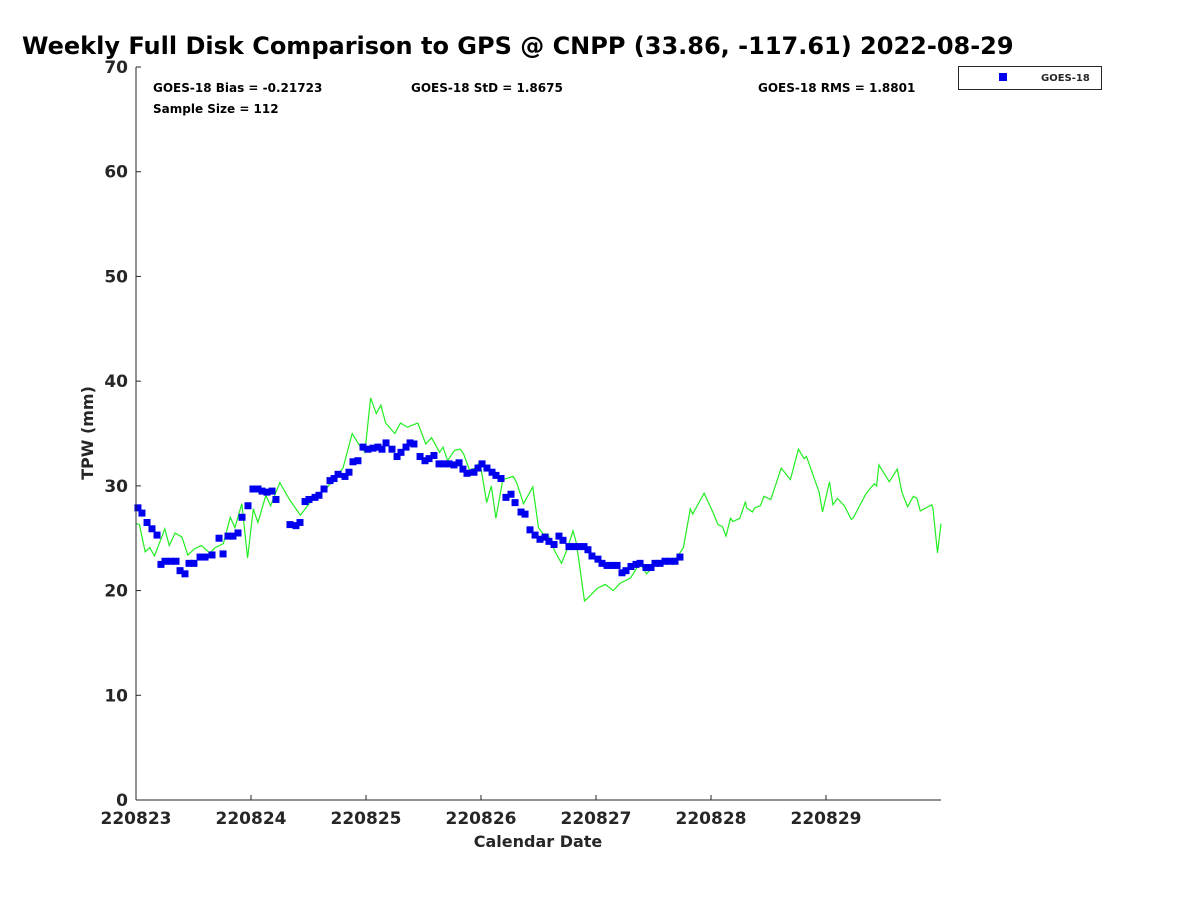 The height and width of the screenshot is (904, 1200). Describe the element at coordinates (481, 819) in the screenshot. I see `x-tick-label: 220826` at that location.